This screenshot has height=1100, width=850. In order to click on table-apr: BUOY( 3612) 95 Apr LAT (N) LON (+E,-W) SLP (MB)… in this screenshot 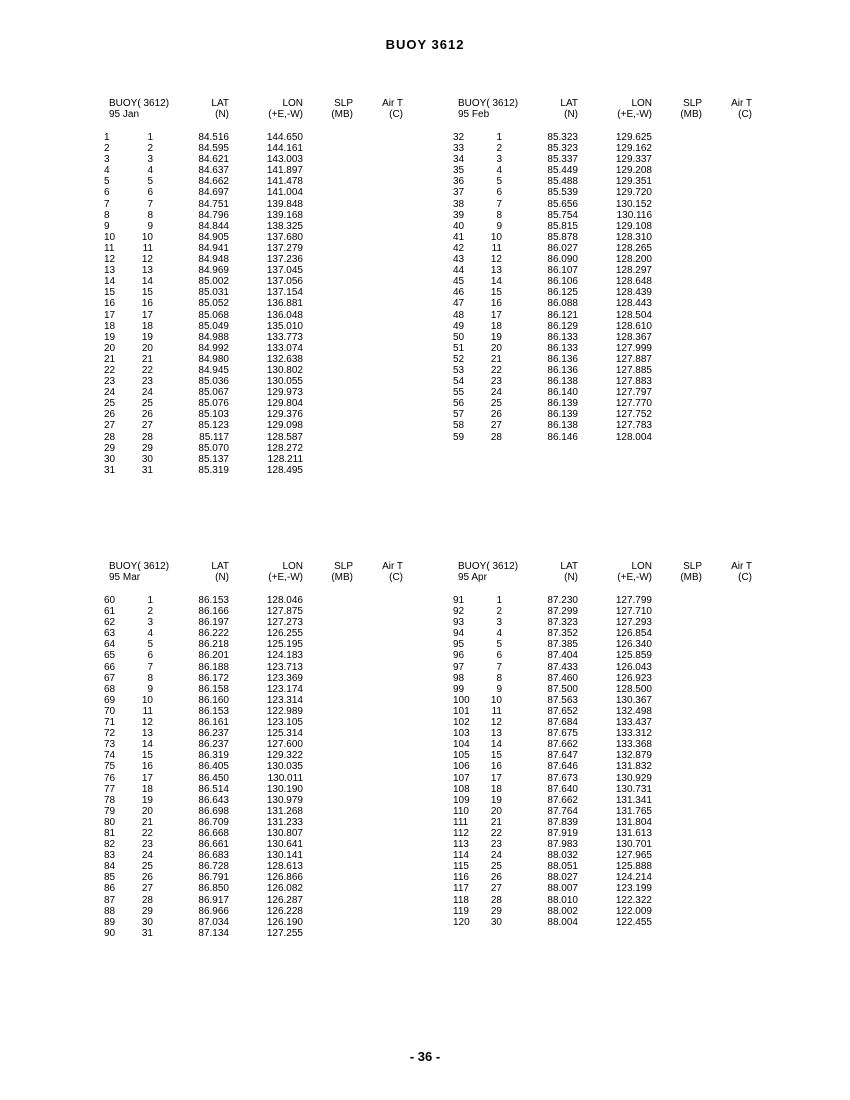, I will do `click(627, 744)`.